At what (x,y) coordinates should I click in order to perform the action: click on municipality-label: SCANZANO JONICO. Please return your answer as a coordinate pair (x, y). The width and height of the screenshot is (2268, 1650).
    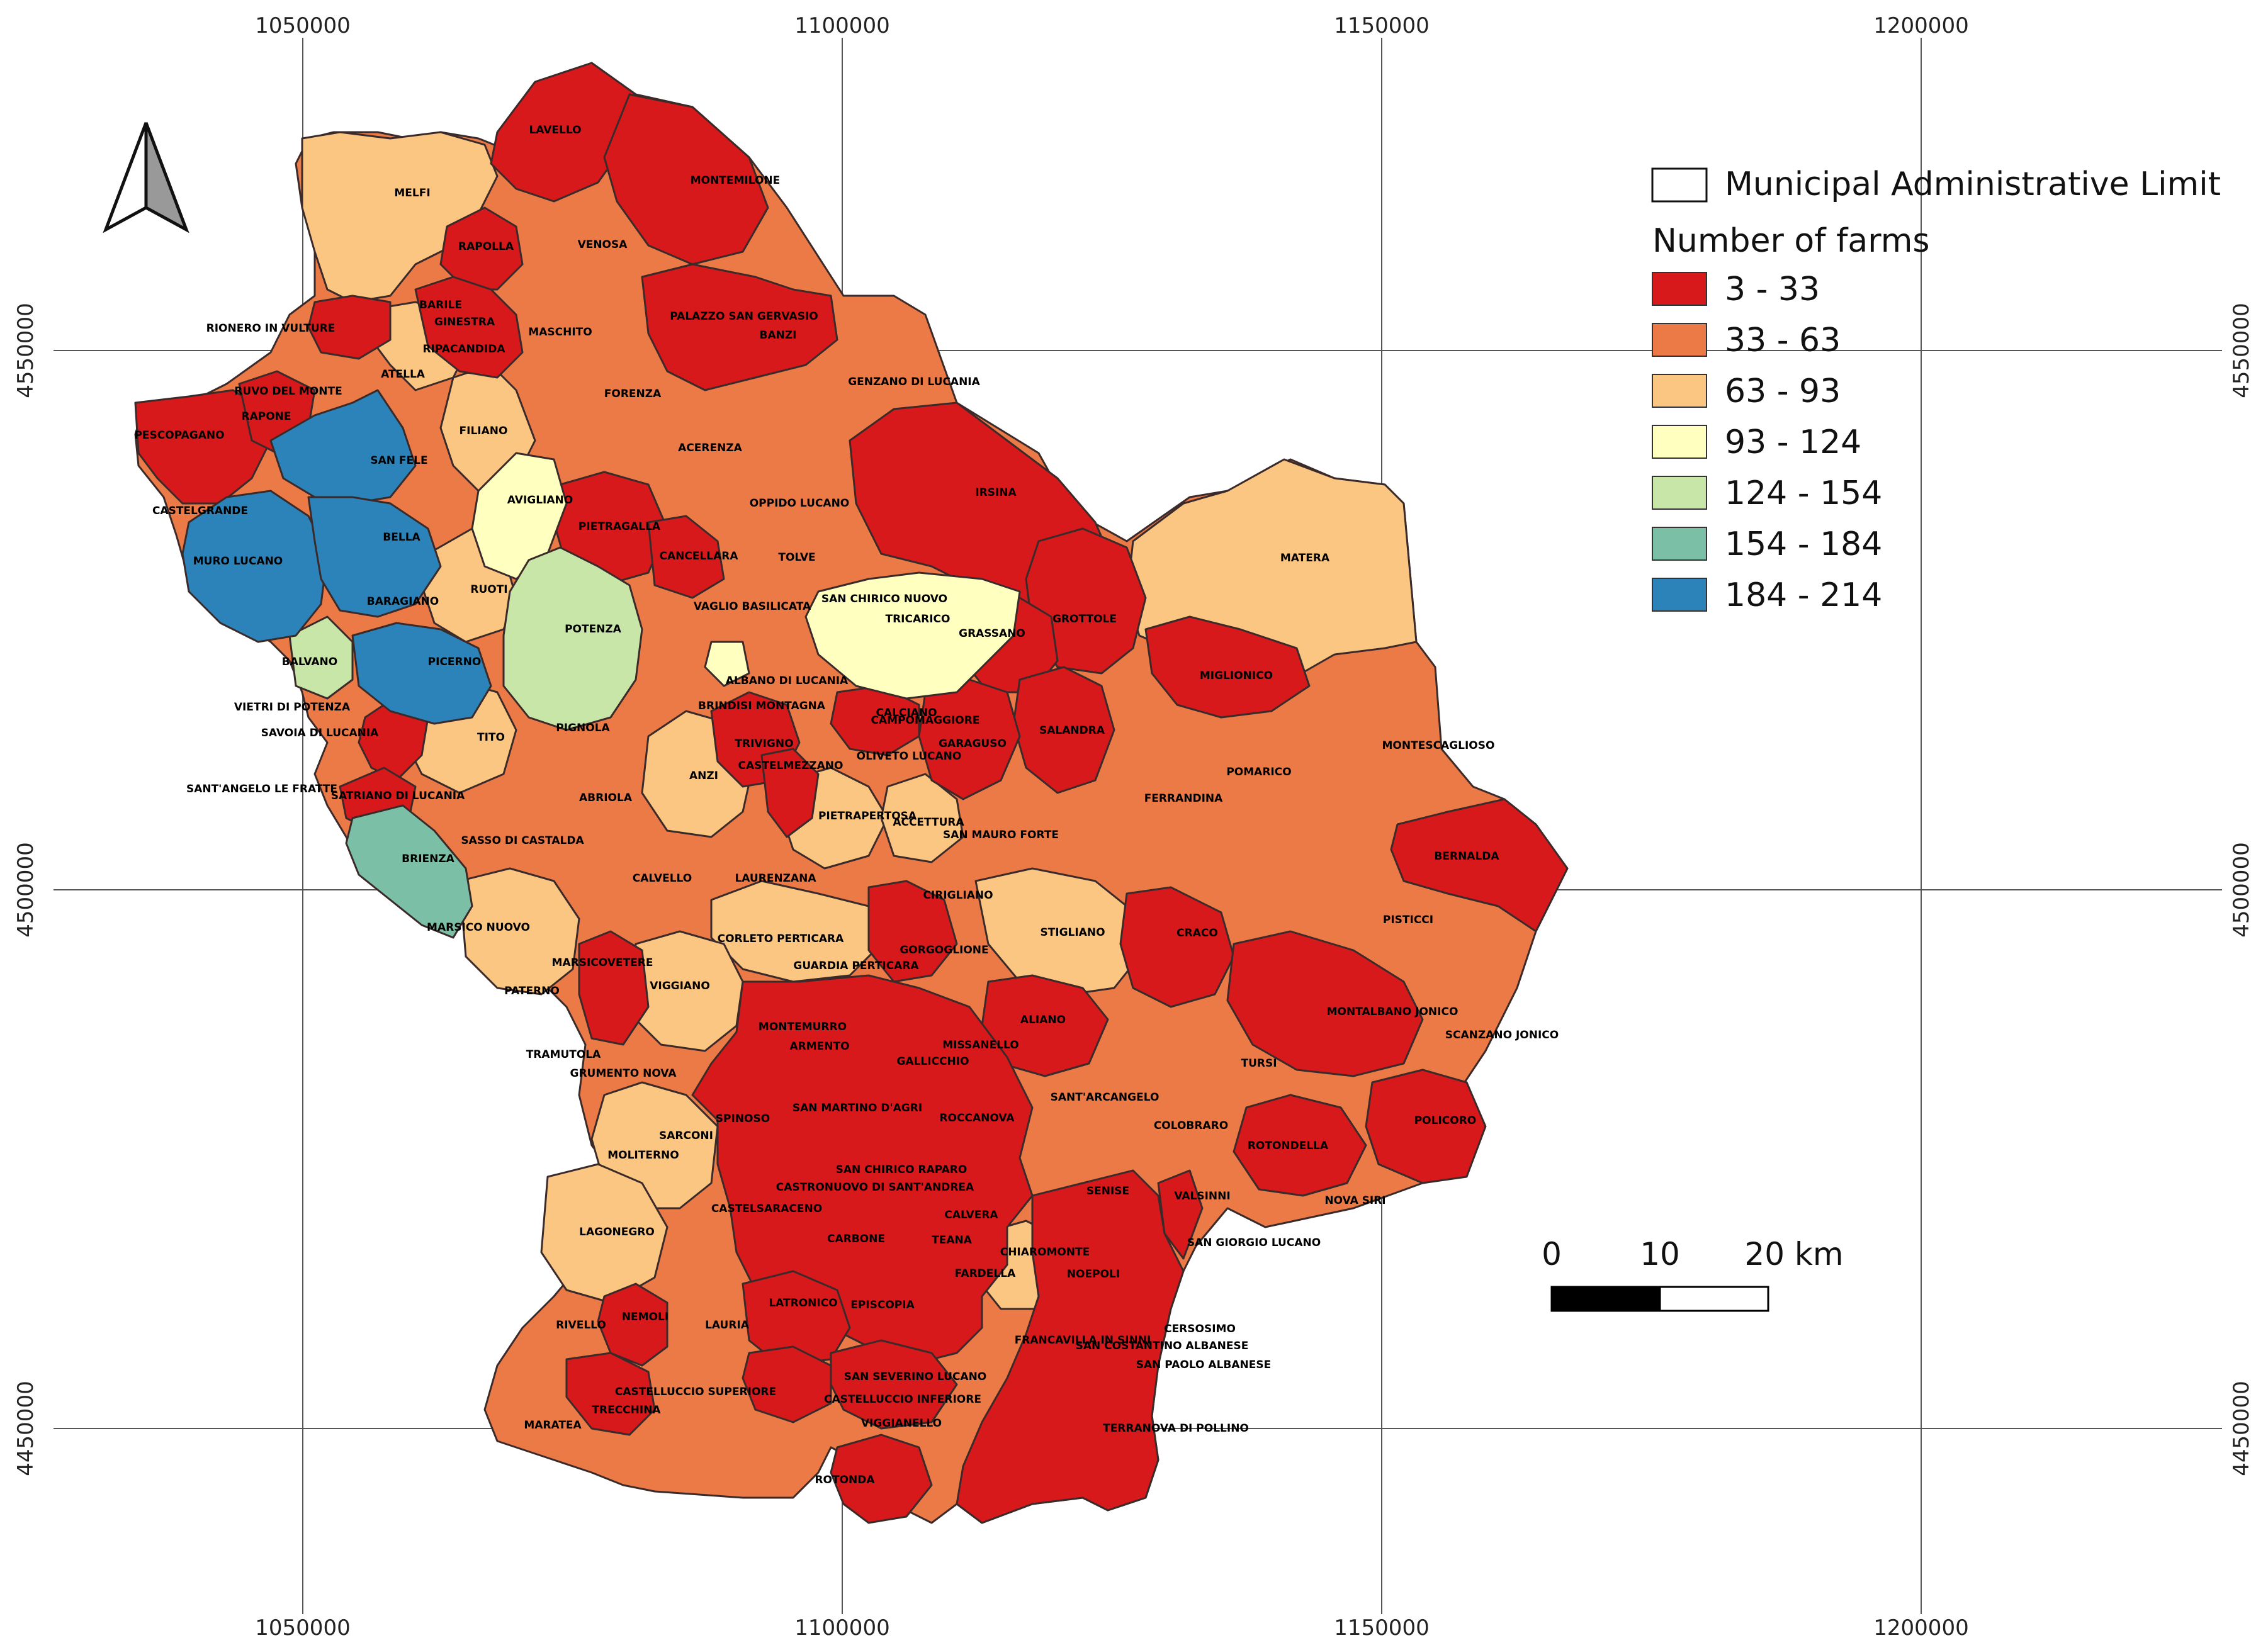
    Looking at the image, I should click on (1502, 1035).